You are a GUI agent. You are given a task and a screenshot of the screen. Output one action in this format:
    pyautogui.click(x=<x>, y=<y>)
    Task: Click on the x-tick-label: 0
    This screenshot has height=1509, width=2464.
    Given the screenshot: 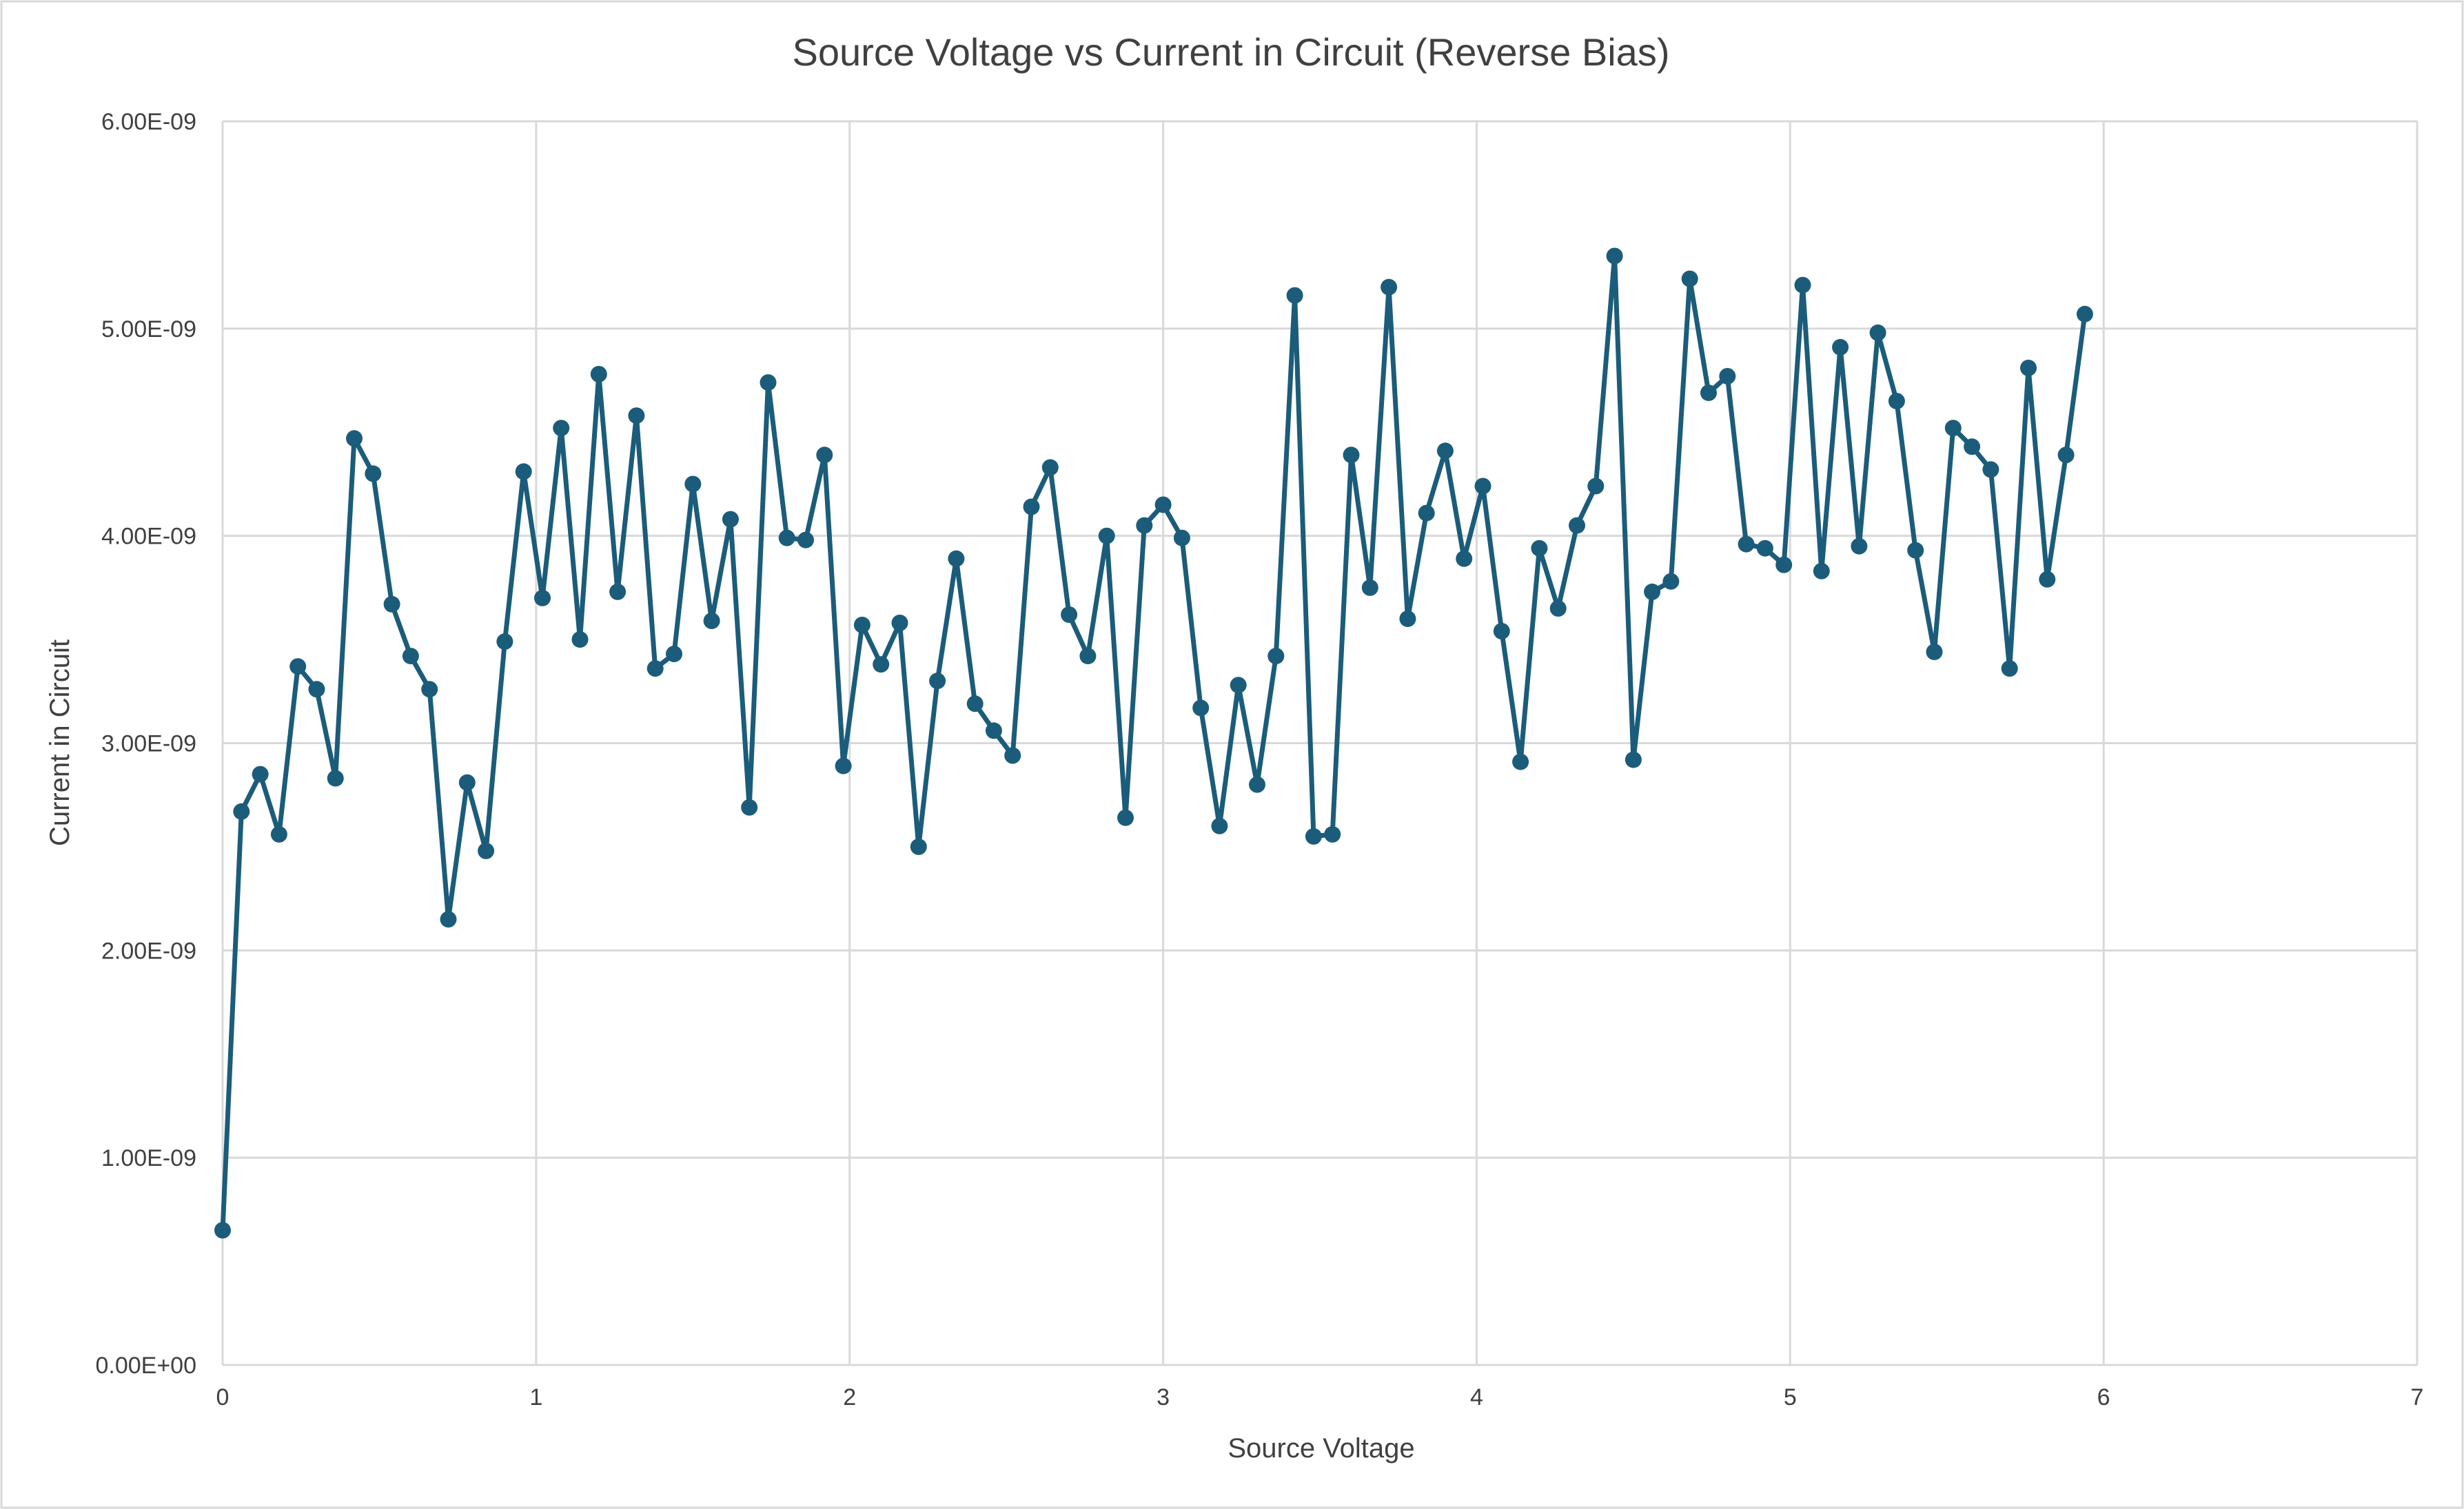 What is the action you would take?
    pyautogui.click(x=223, y=1397)
    